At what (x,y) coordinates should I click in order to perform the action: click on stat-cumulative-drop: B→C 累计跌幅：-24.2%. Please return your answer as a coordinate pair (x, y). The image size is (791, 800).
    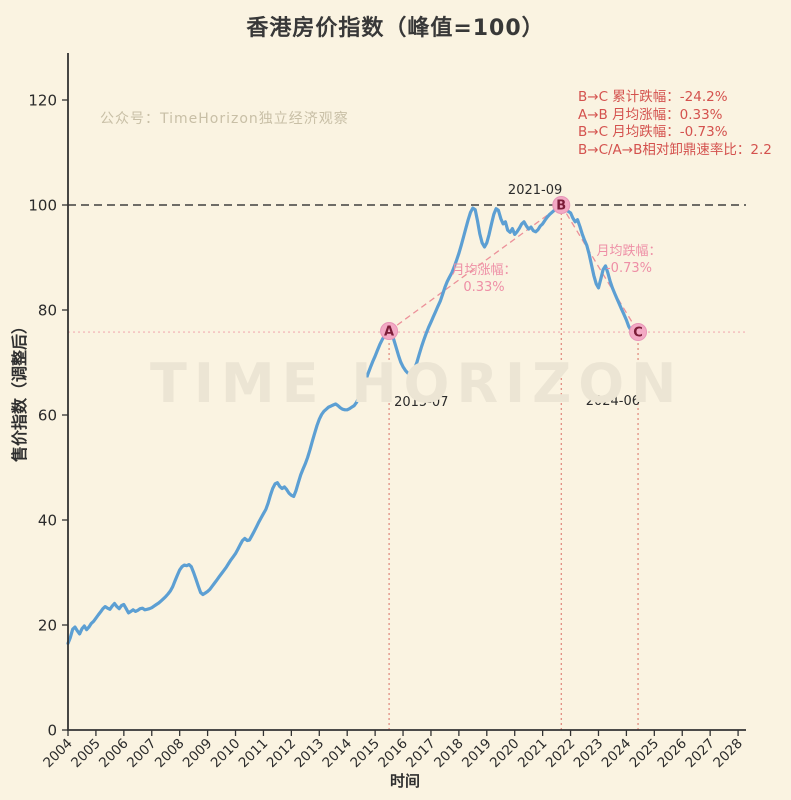
    Looking at the image, I should click on (653, 97).